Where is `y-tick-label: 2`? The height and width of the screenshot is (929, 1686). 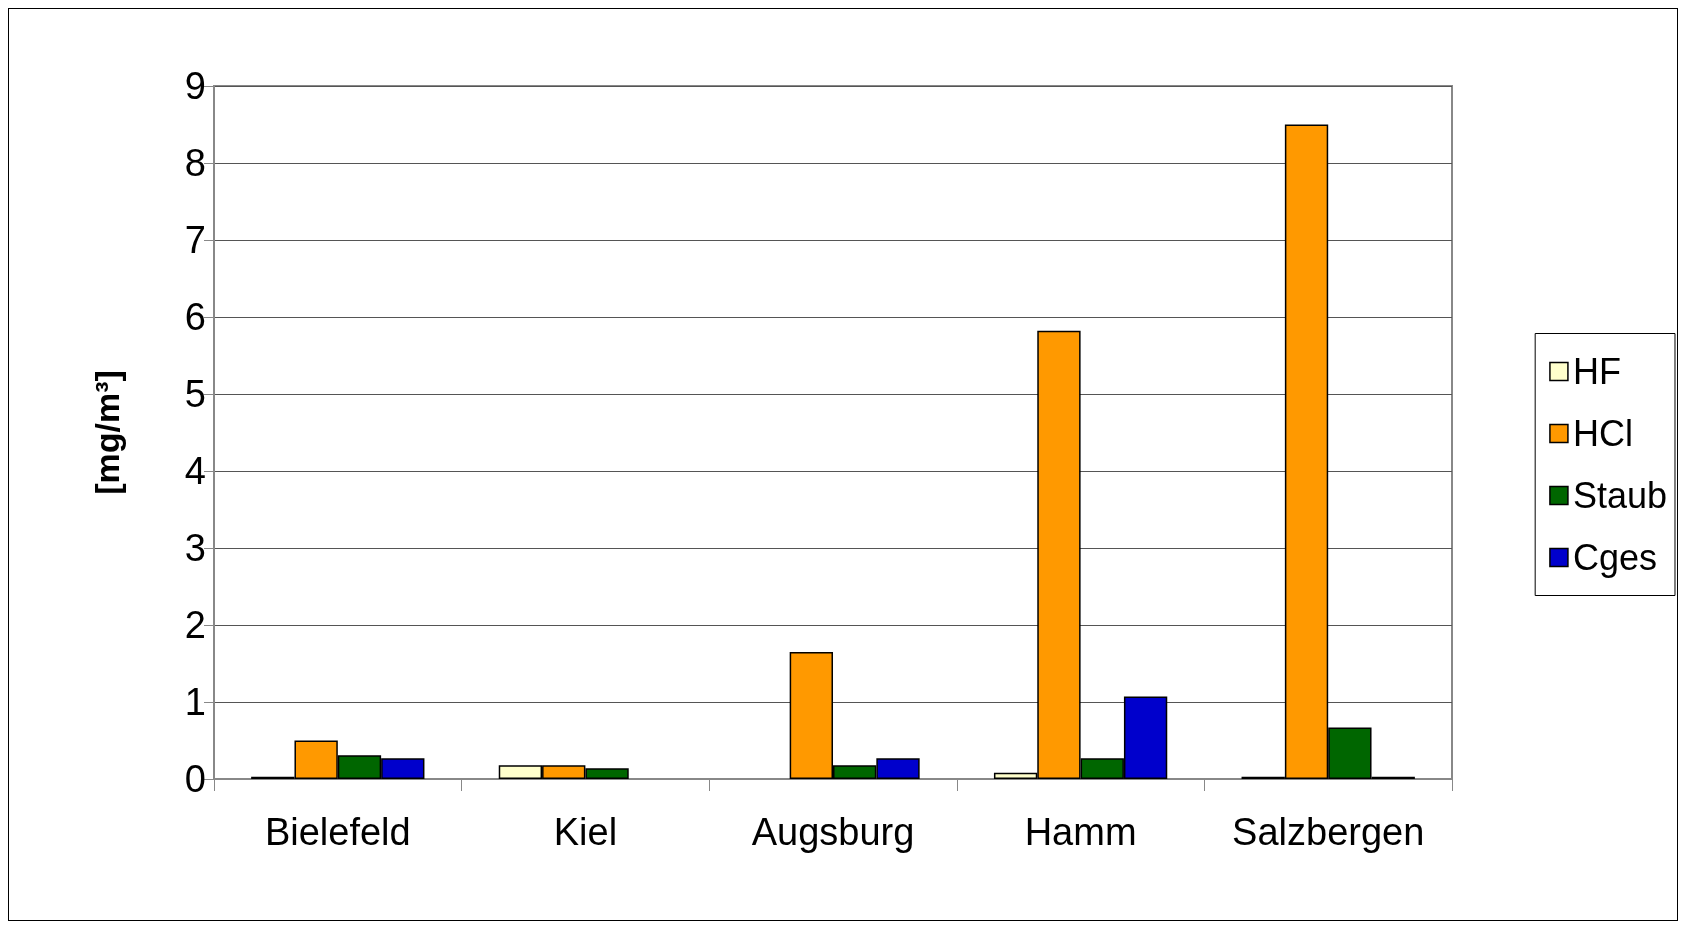 y-tick-label: 2 is located at coordinates (195, 625).